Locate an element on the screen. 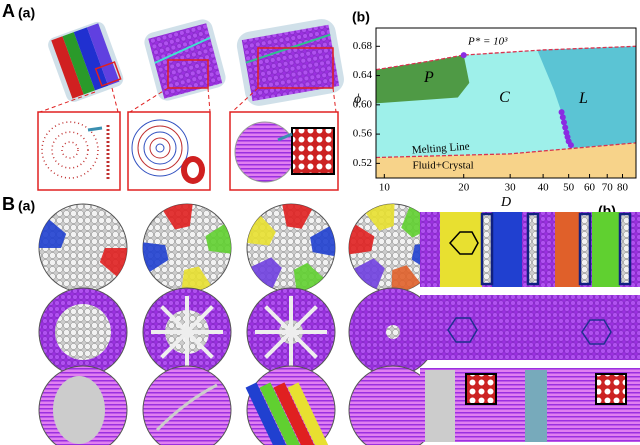  region-label: L is located at coordinates (583, 98).